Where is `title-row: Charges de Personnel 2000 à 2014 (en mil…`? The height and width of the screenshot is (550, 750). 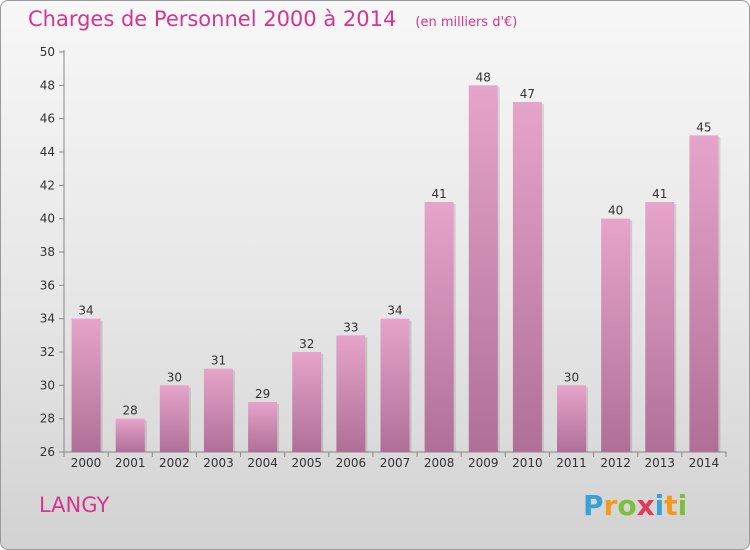 title-row: Charges de Personnel 2000 à 2014 (en mil… is located at coordinates (272, 19).